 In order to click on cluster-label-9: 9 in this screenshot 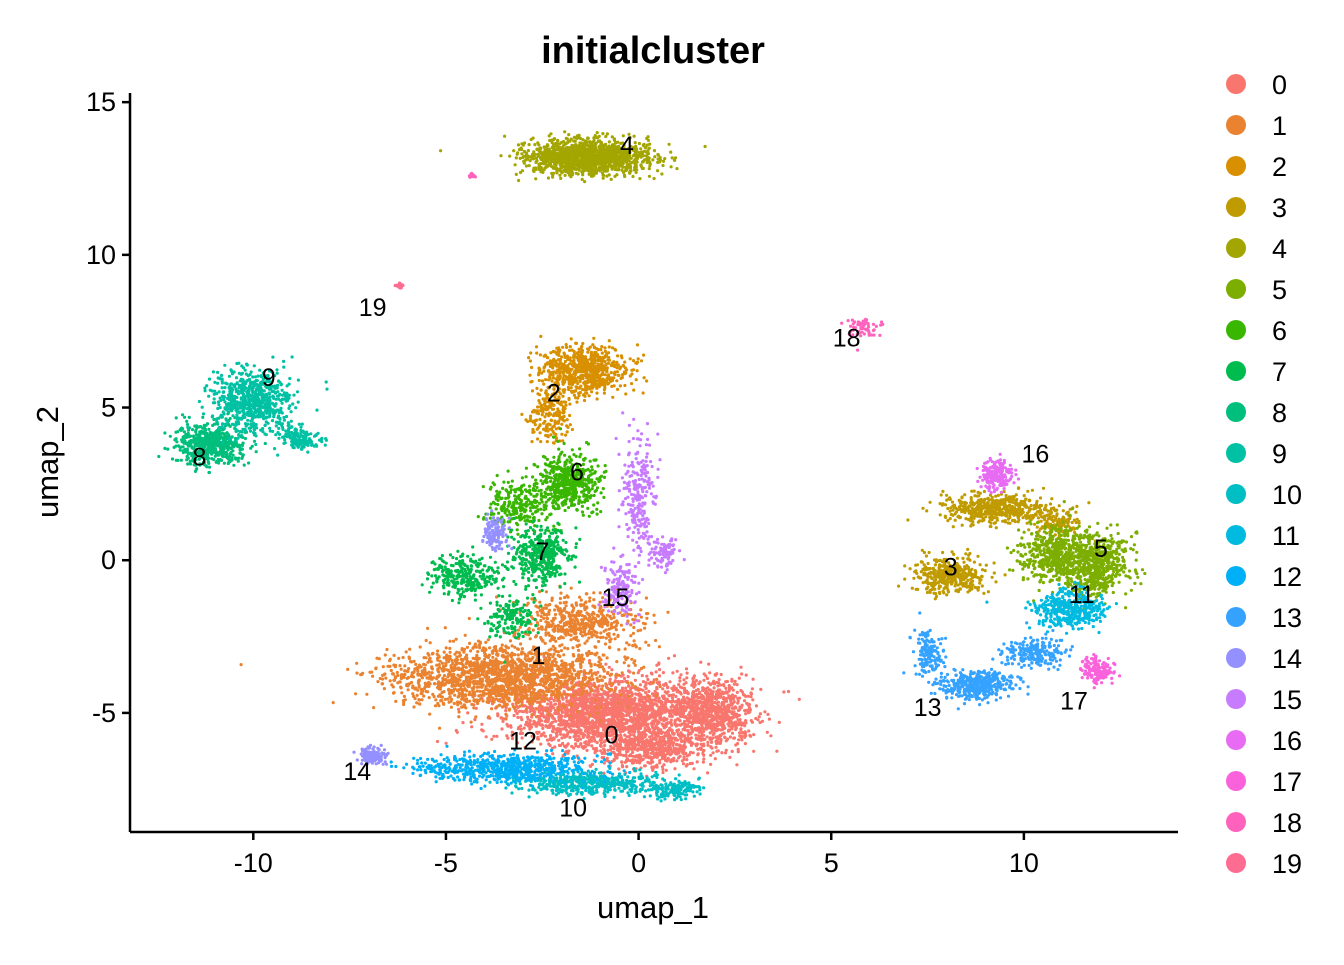, I will do `click(269, 378)`.